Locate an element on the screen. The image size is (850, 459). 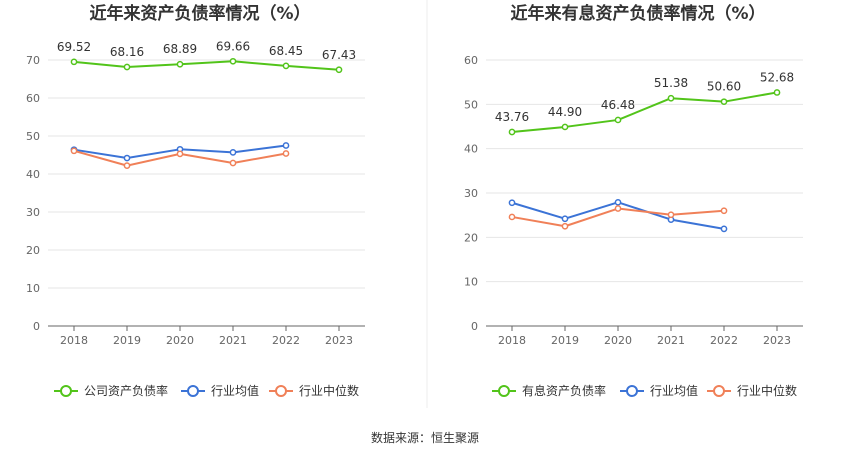
data-label: 51.38 is located at coordinates (671, 83).